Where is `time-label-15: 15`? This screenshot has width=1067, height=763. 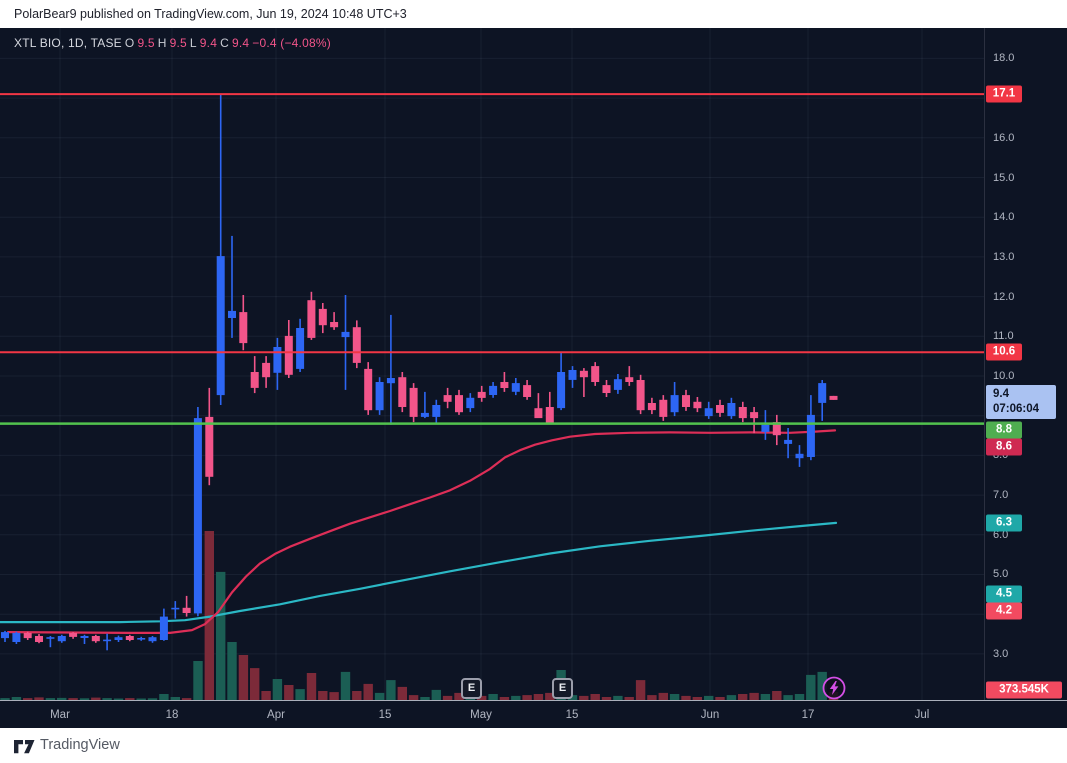 time-label-15: 15 is located at coordinates (385, 714).